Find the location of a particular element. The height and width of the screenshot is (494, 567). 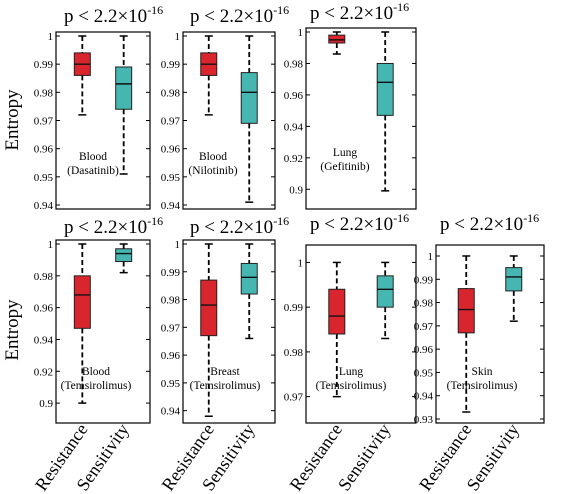

panel-annotation: (Dasatinib) is located at coordinates (93, 171).